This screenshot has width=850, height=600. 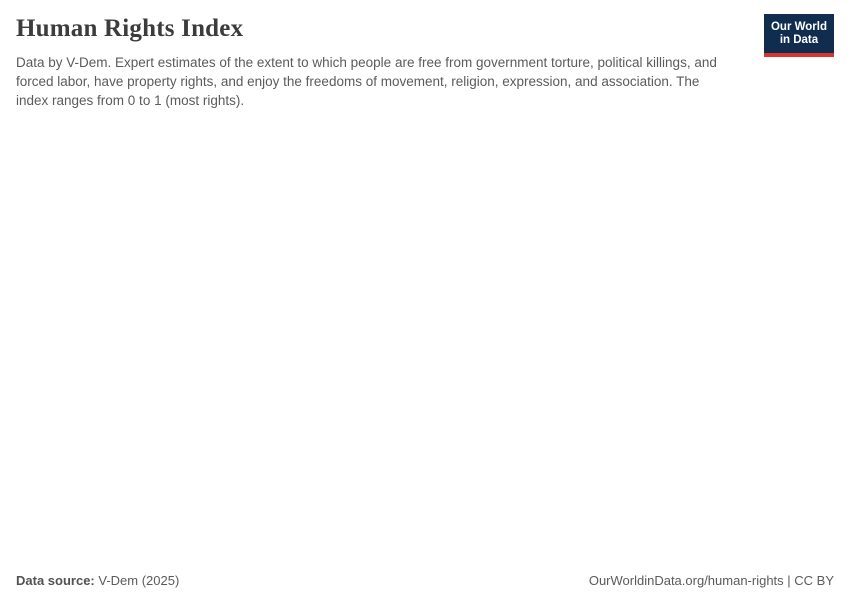 What do you see at coordinates (799, 40) in the screenshot?
I see `owid-logo-line2: in Data` at bounding box center [799, 40].